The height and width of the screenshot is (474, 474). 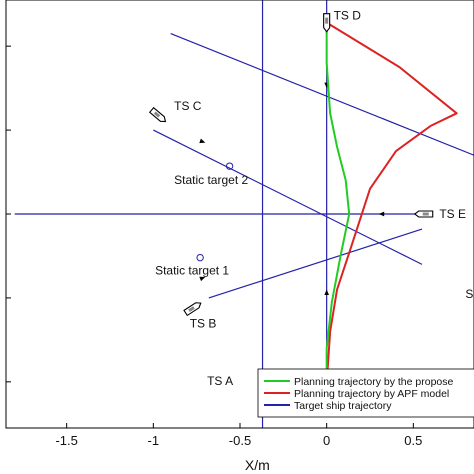 I want to click on target-ship-label: TS B, so click(x=203, y=323).